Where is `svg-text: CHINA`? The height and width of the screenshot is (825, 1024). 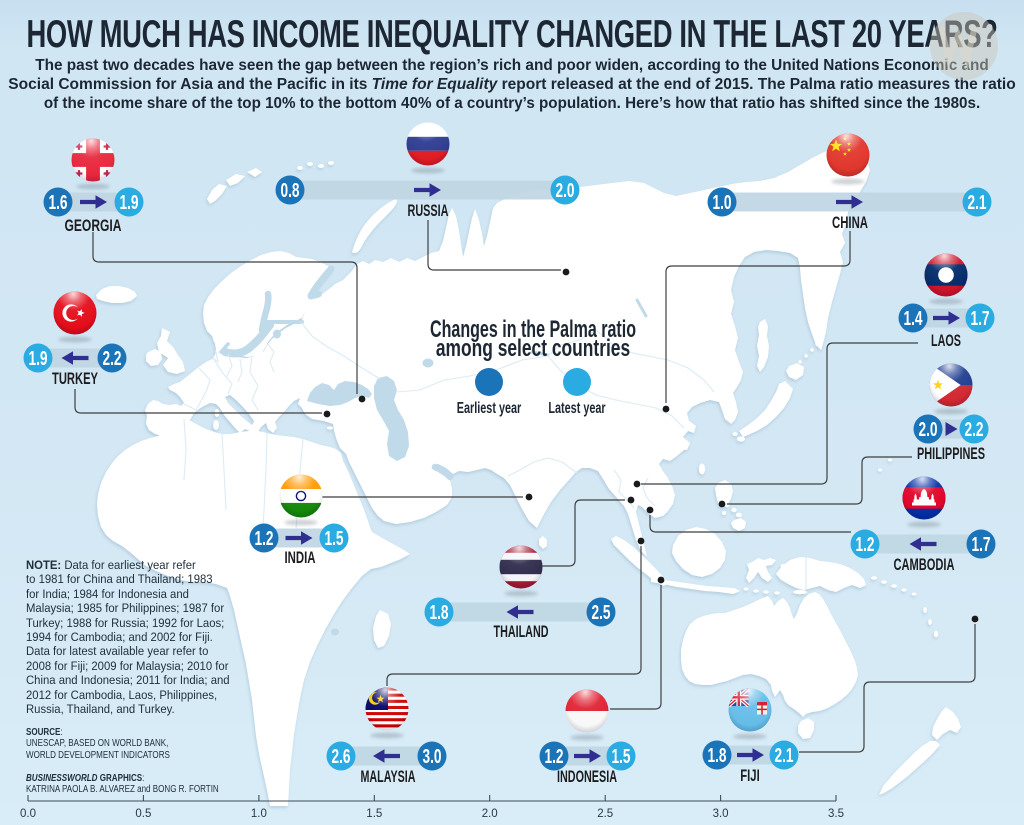
svg-text: CHINA is located at coordinates (850, 223).